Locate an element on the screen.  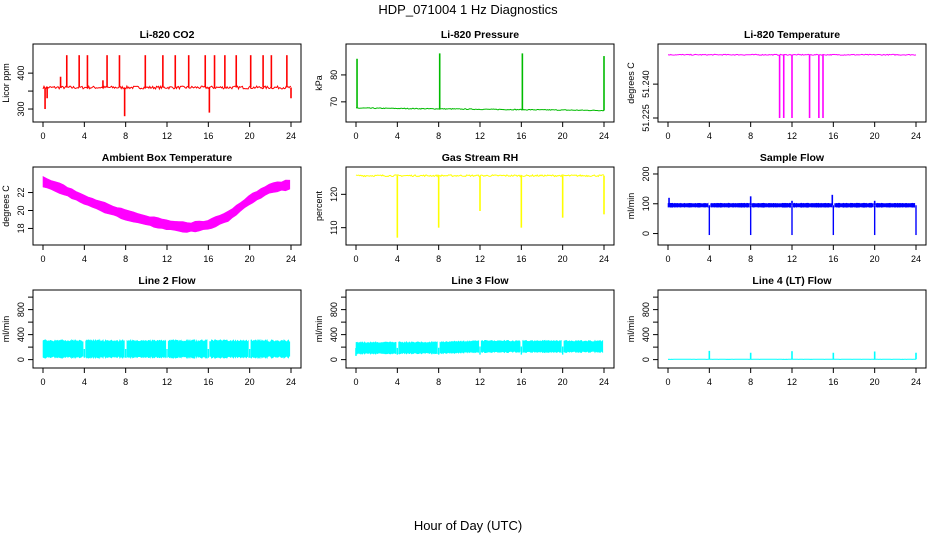
panel-line-3-flow: Line 3 Flow ml/min 0 4 8 12 16 20 24 0 400 800 is located at coordinates (464, 331).